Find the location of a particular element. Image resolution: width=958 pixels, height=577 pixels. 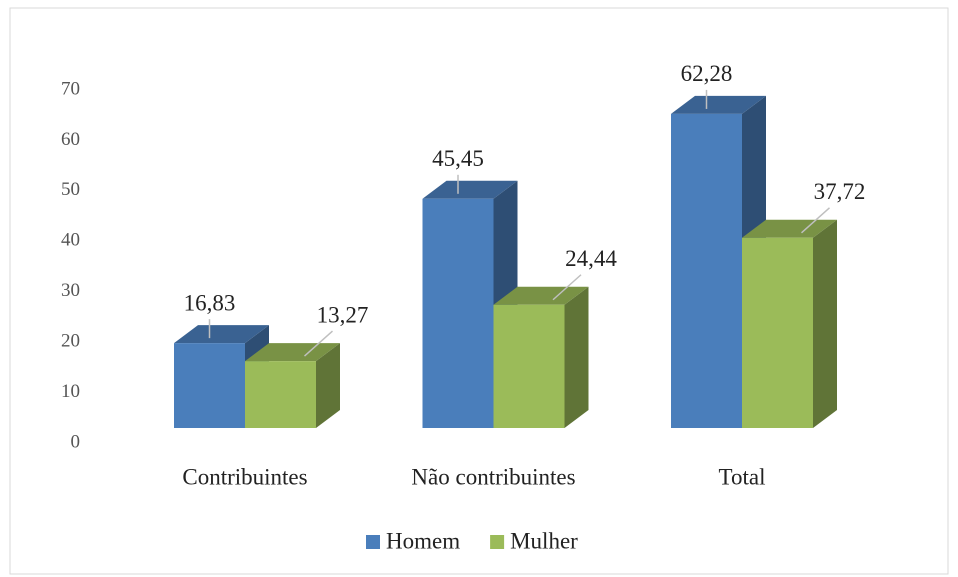

x-tick-label: Contribuintes is located at coordinates (244, 476).